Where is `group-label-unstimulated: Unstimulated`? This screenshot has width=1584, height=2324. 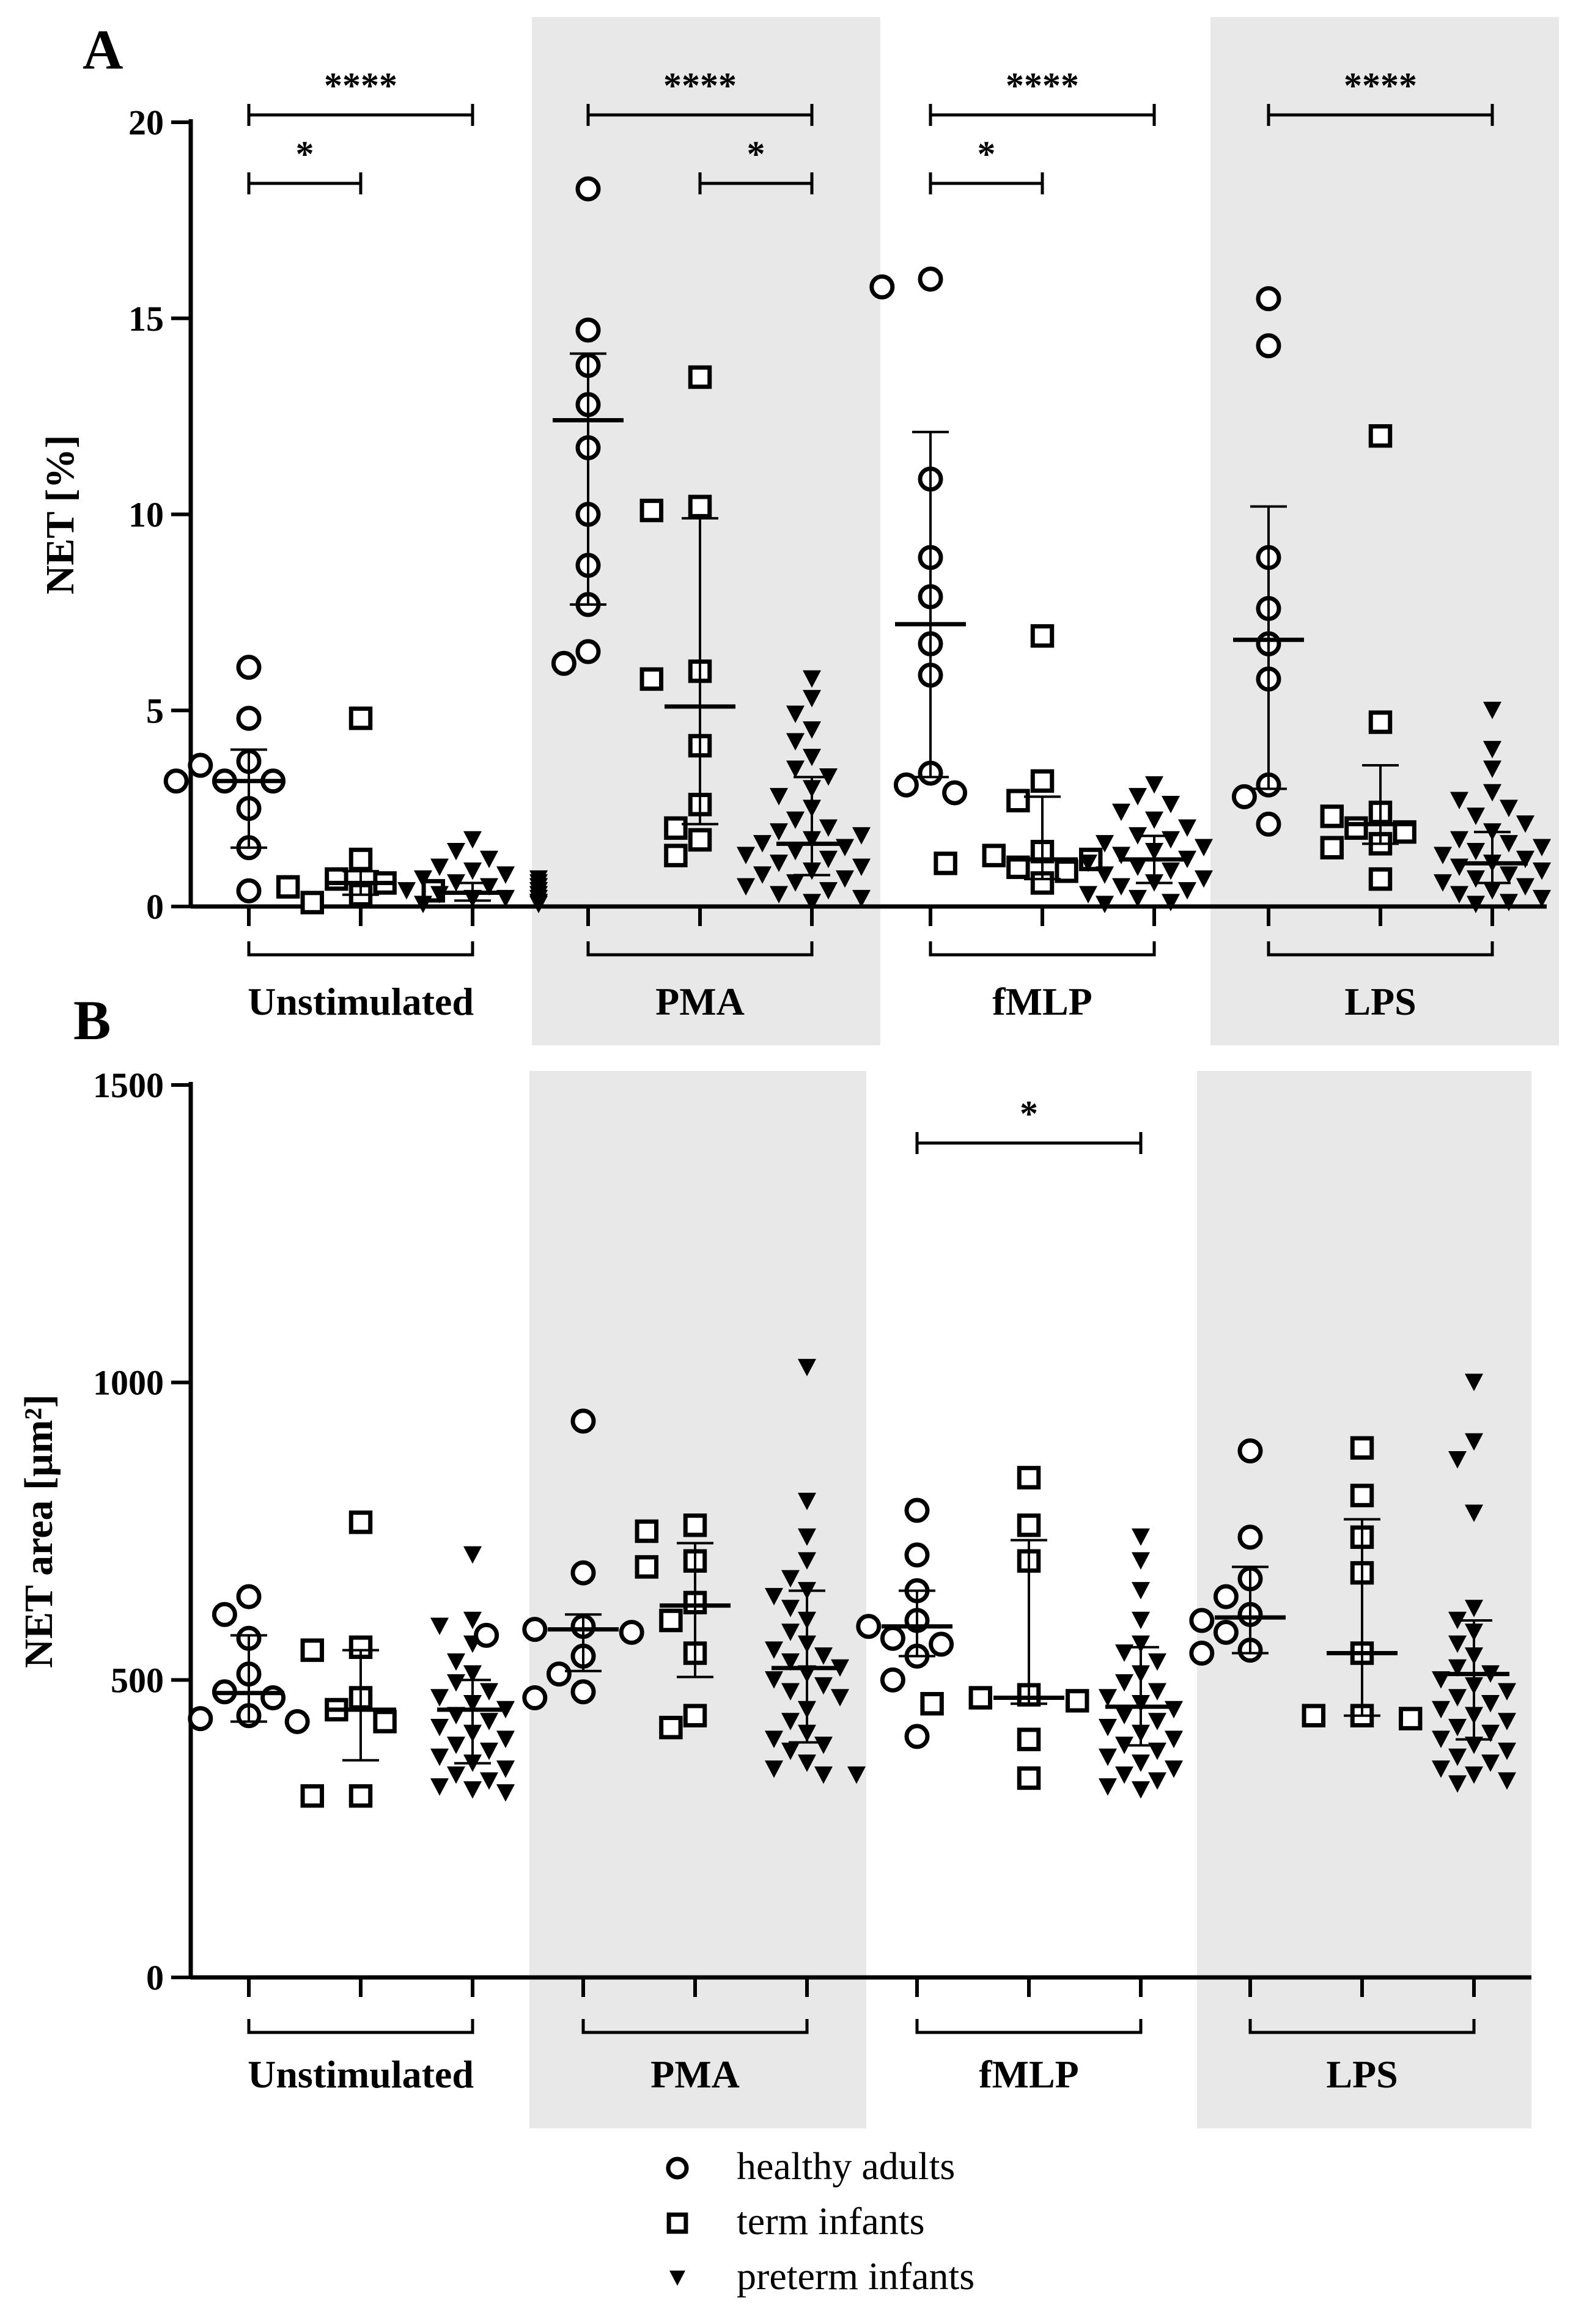 group-label-unstimulated: Unstimulated is located at coordinates (361, 2074).